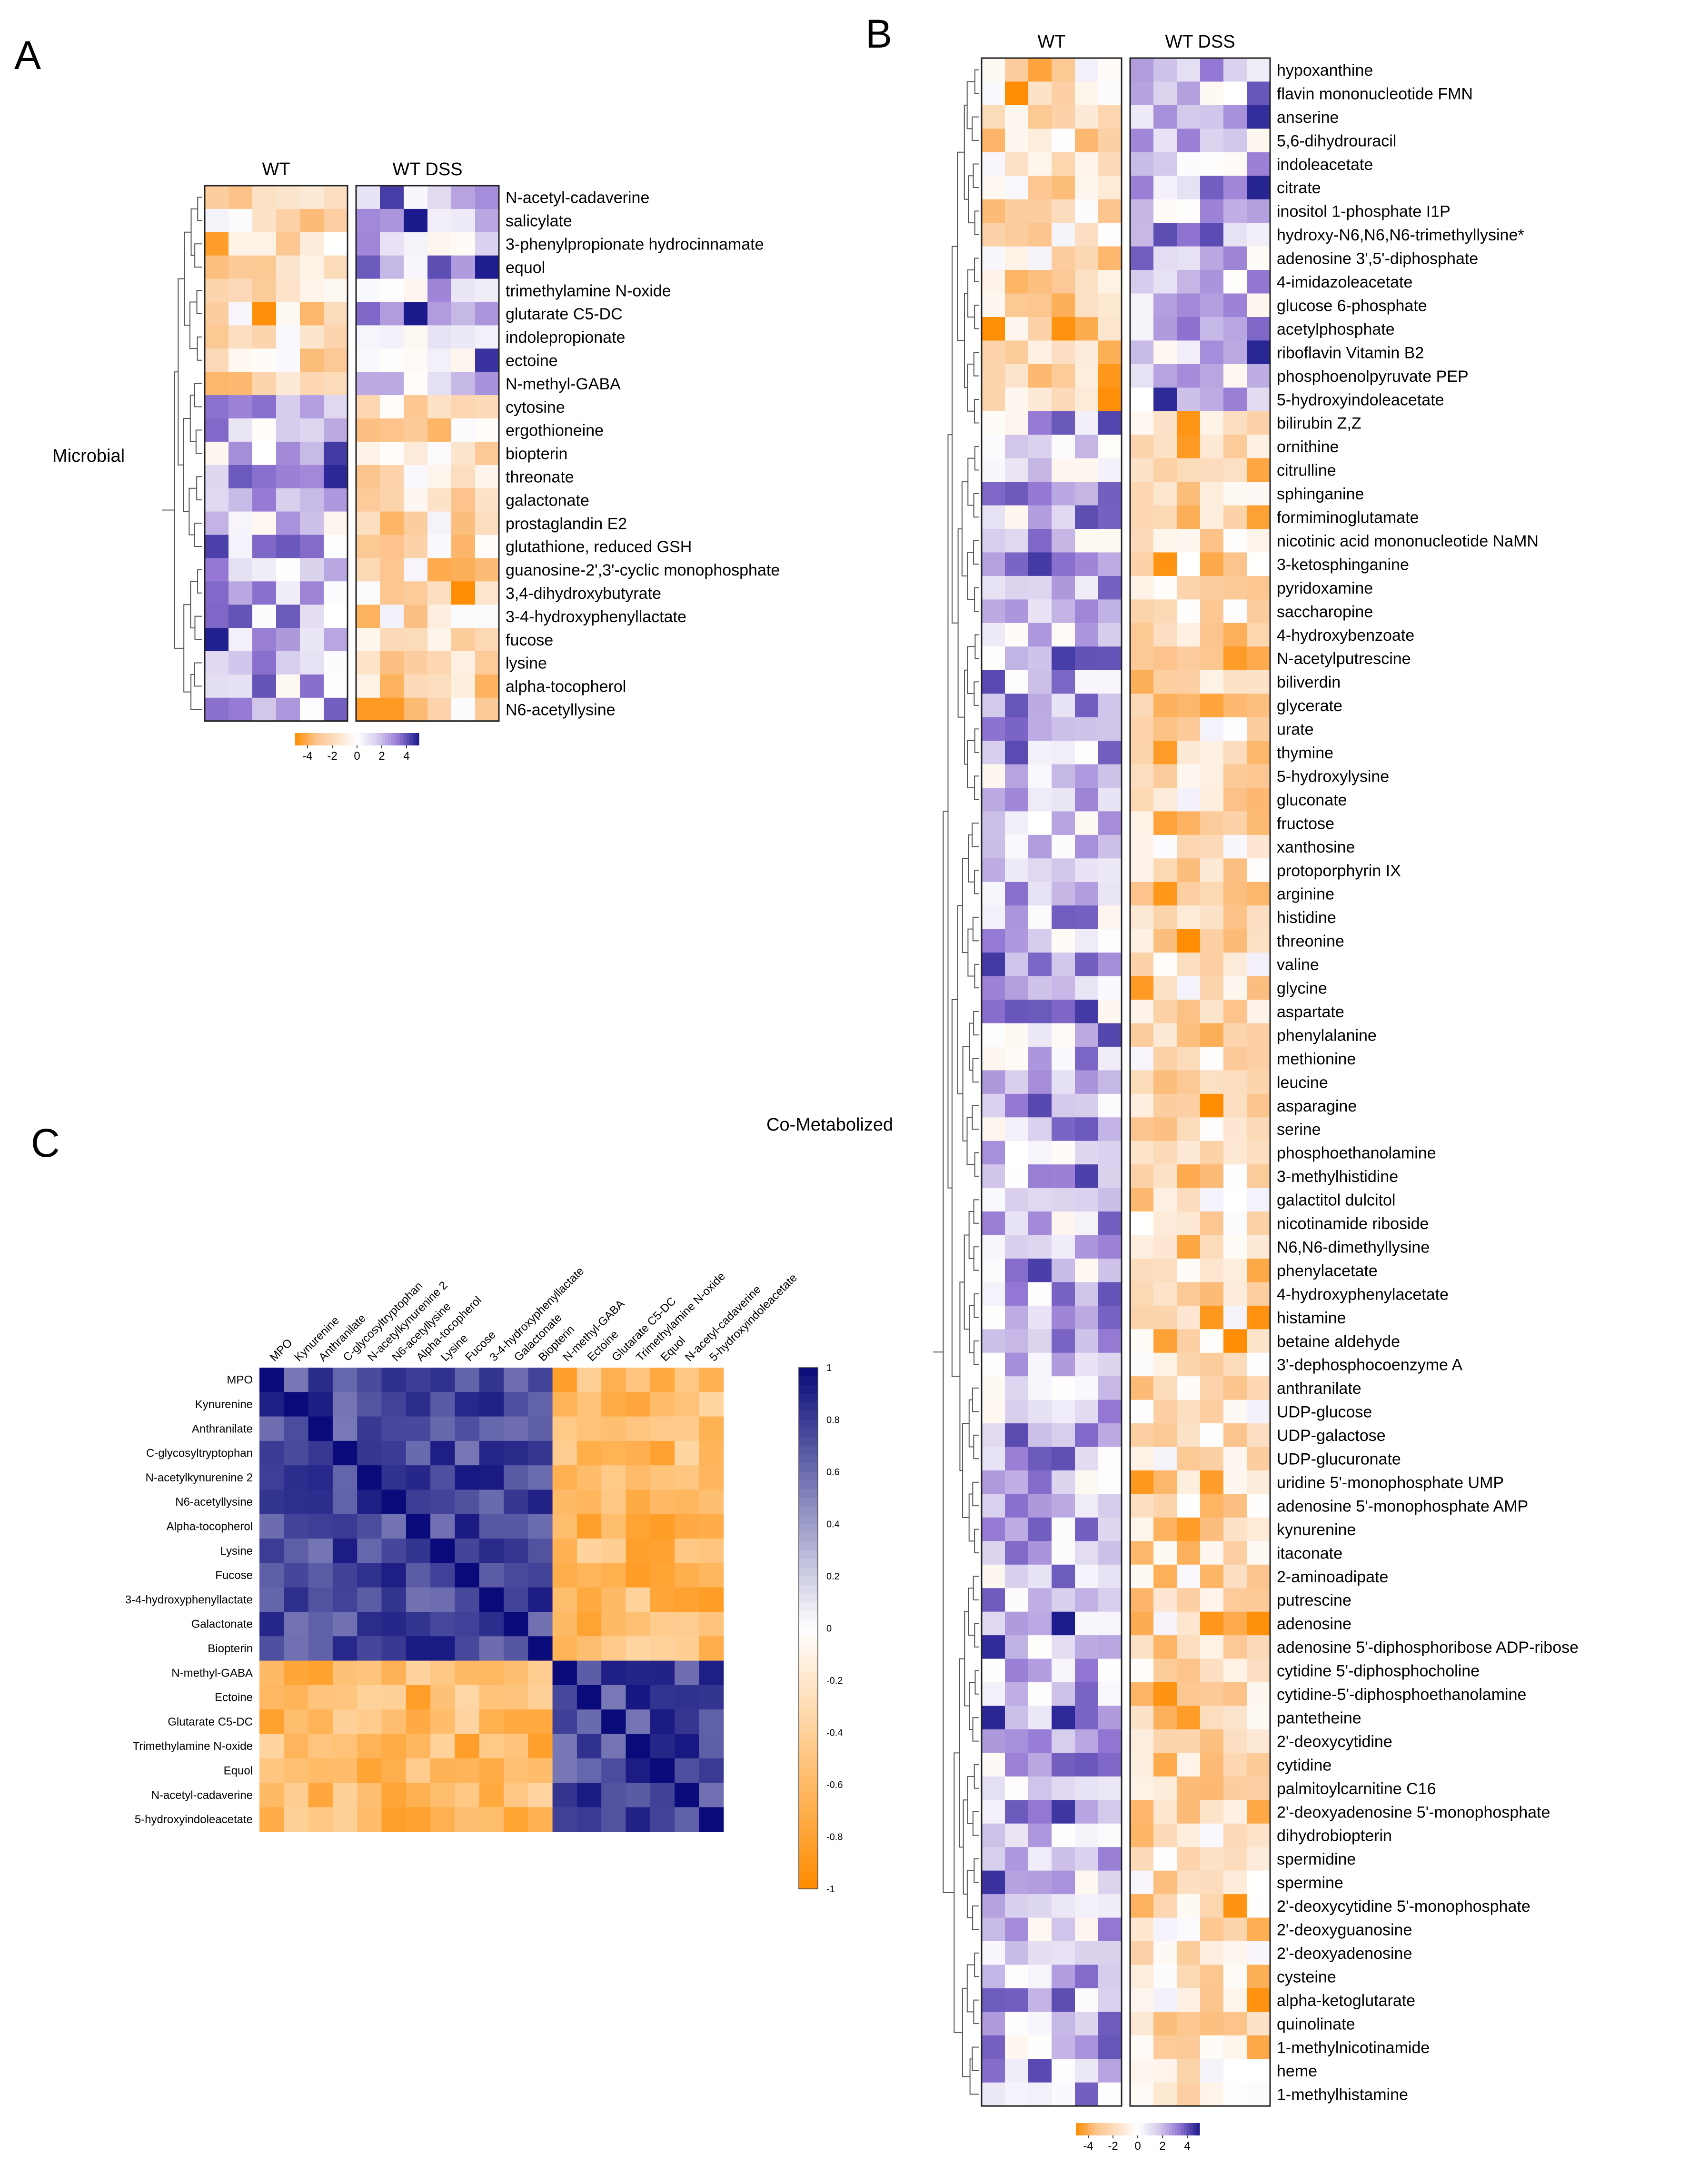  I want to click on column-group-label: WT, so click(276, 169).